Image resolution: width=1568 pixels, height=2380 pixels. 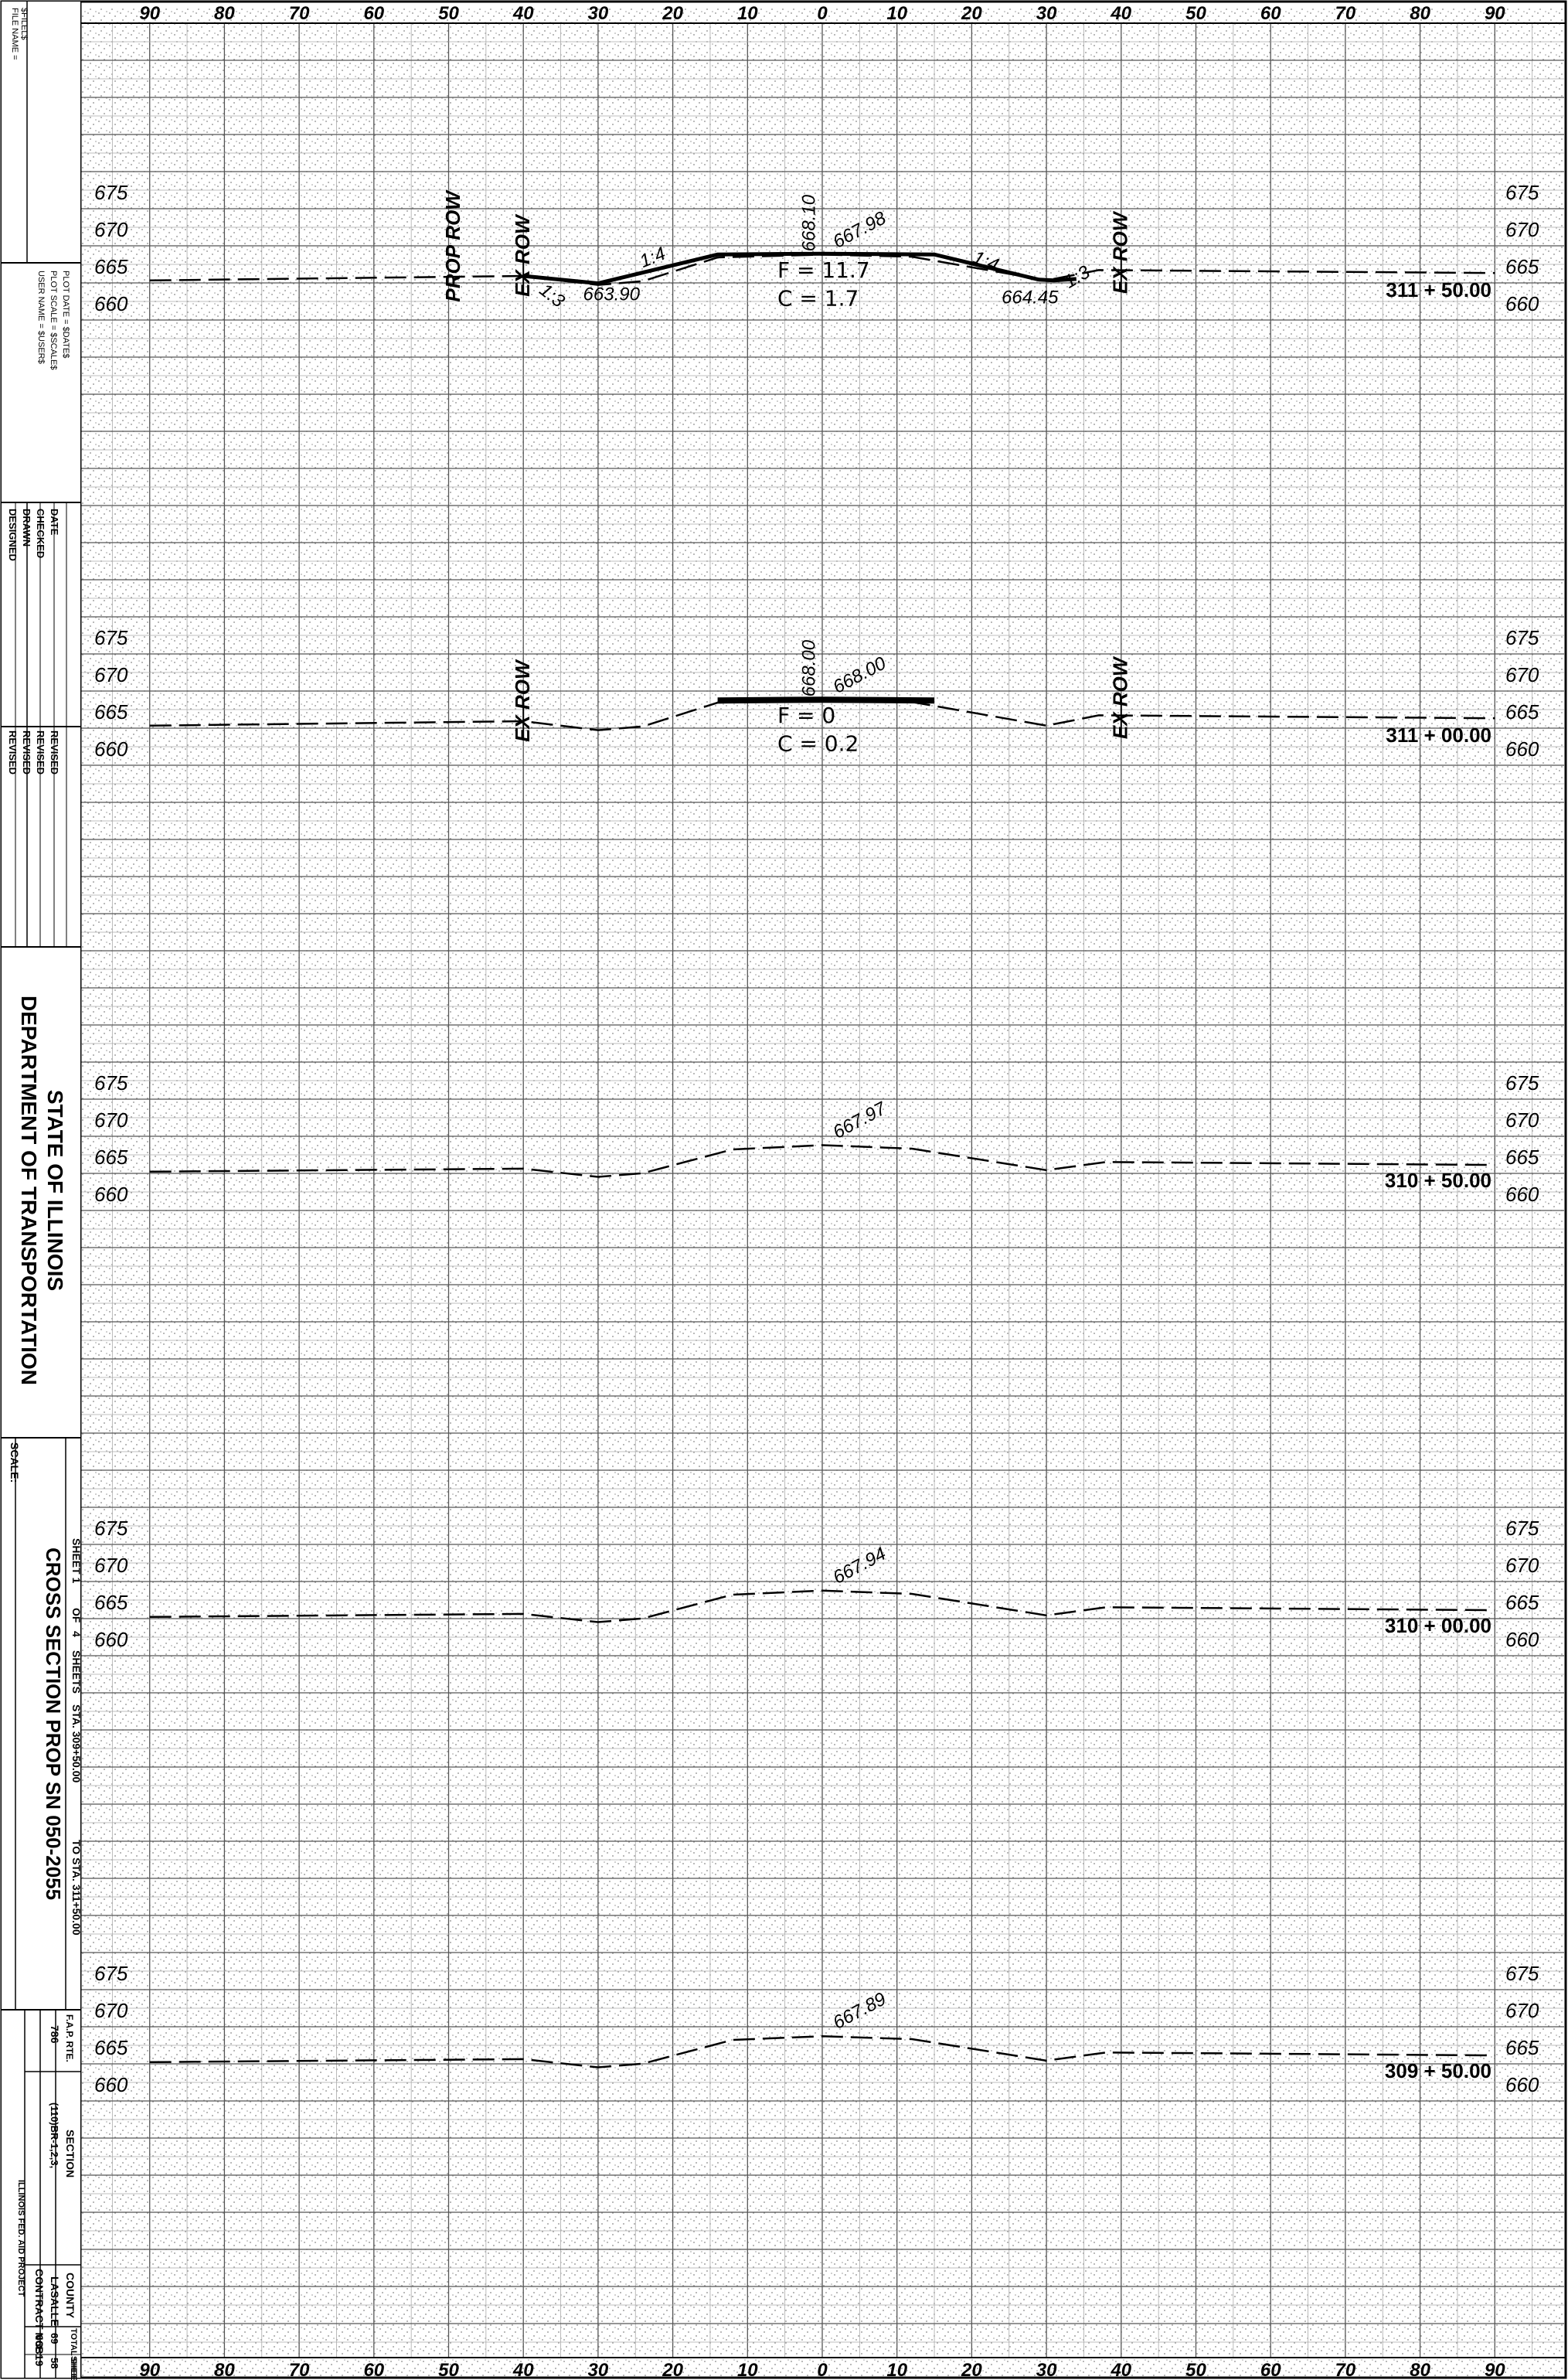 I want to click on total-sheets: 69, so click(x=54, y=2338).